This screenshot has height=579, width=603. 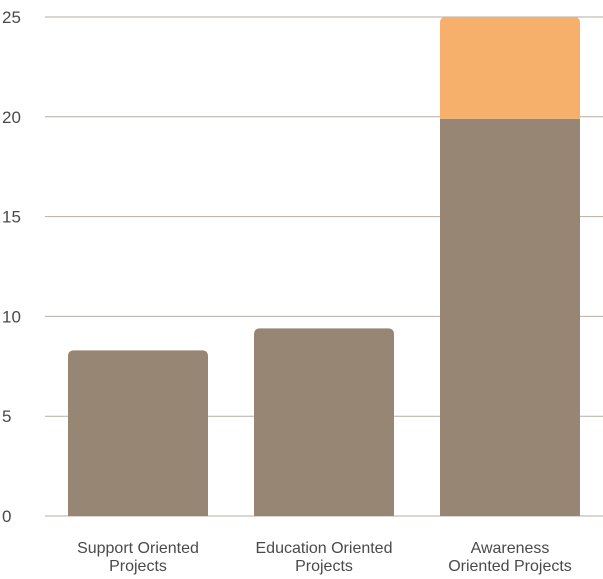 What do you see at coordinates (510, 548) in the screenshot?
I see `x-category-label-2-line-0: Awareness` at bounding box center [510, 548].